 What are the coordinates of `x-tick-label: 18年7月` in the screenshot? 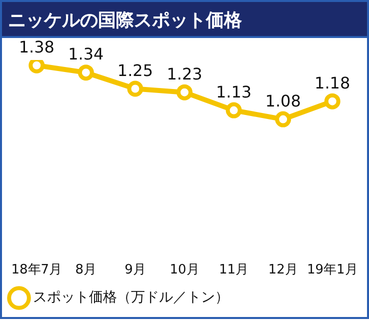 It's located at (36, 270).